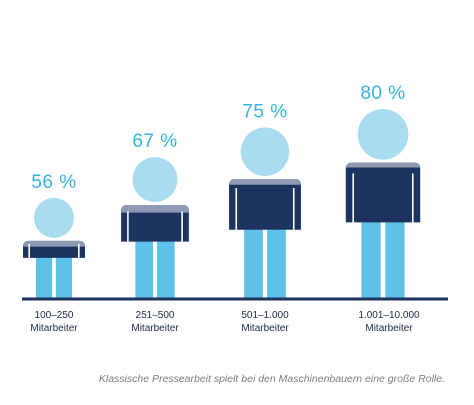 This screenshot has width=474, height=405. Describe the element at coordinates (53, 182) in the screenshot. I see `value-label: 56 %` at that location.